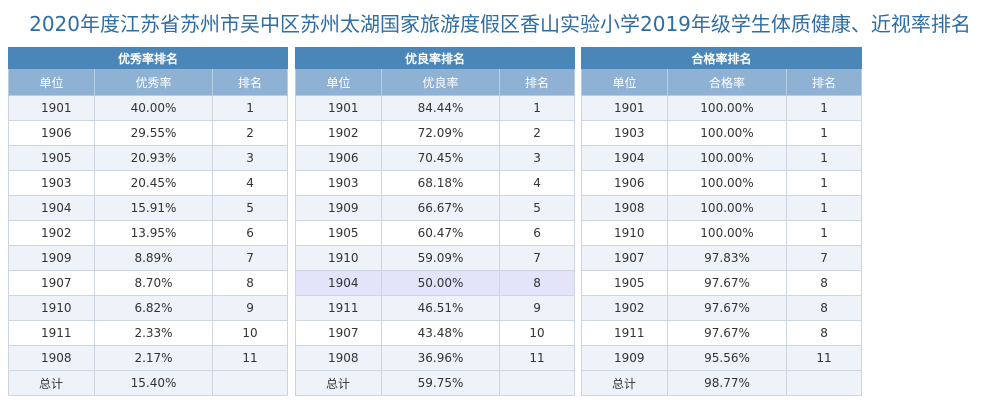 This screenshot has width=1000, height=402. Describe the element at coordinates (537, 183) in the screenshot. I see `cell-rank: 4` at that location.